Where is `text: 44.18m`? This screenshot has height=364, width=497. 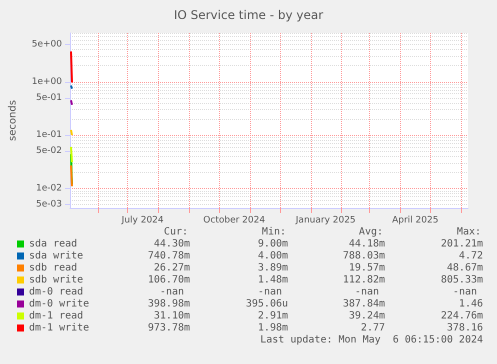
text: 44.18m is located at coordinates (366, 244).